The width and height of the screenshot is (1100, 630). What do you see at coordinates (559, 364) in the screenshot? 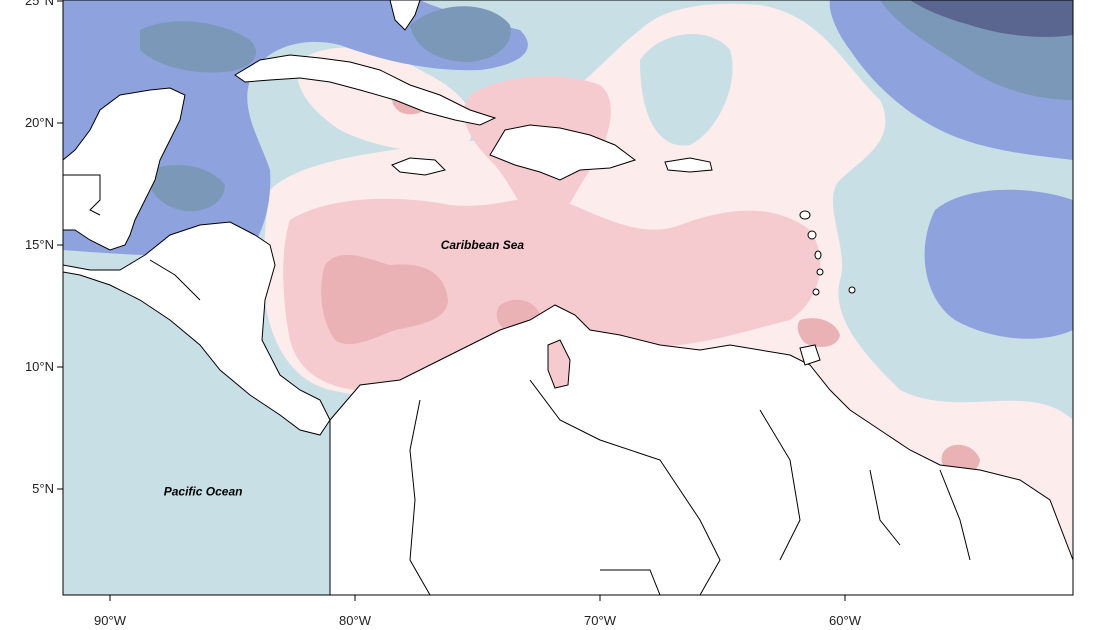
I see `lake-maracaibo` at bounding box center [559, 364].